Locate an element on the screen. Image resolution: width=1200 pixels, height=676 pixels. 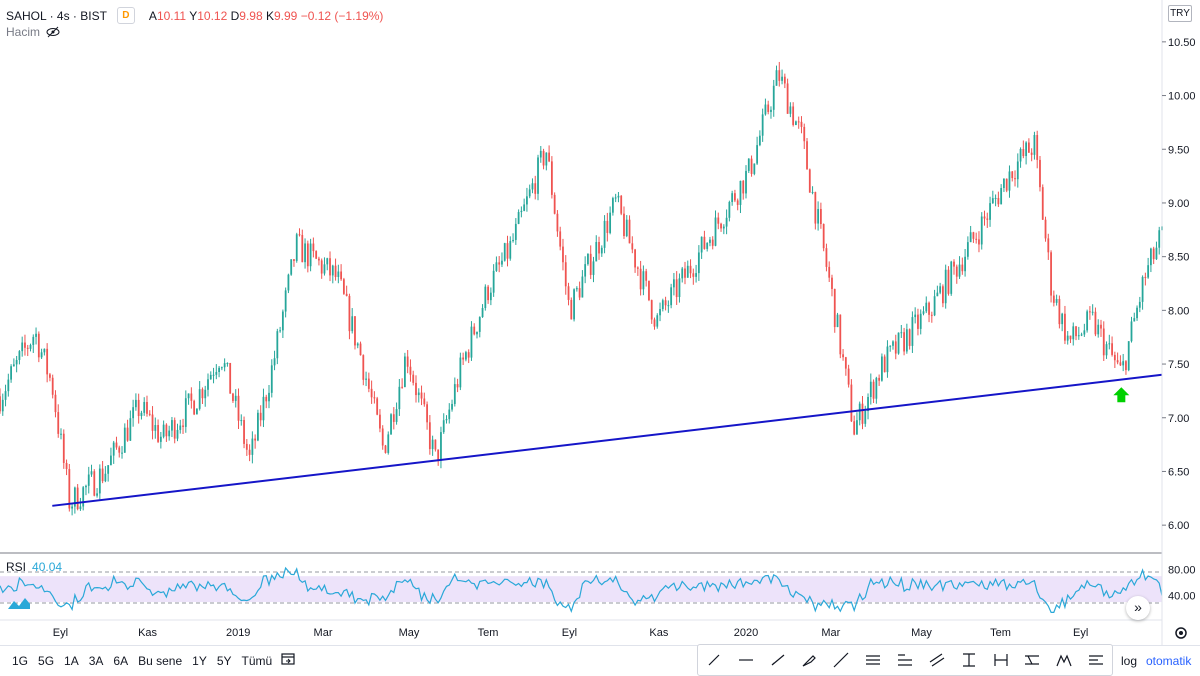
range-5d: 5G is located at coordinates (46, 661).